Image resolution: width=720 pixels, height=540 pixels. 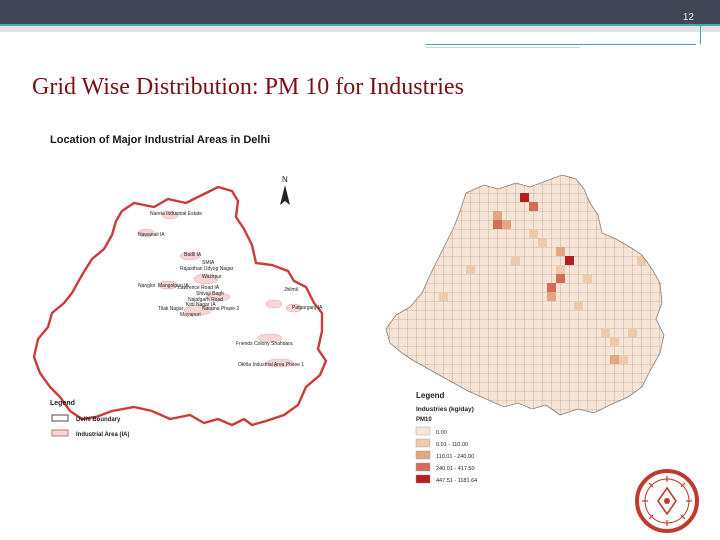 What do you see at coordinates (667, 501) in the screenshot?
I see `institution-logo-icon` at bounding box center [667, 501].